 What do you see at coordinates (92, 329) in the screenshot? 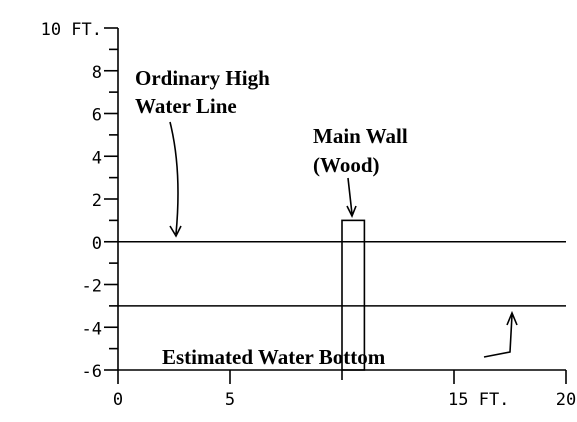
I see `y-tick-label: -4` at bounding box center [92, 329].